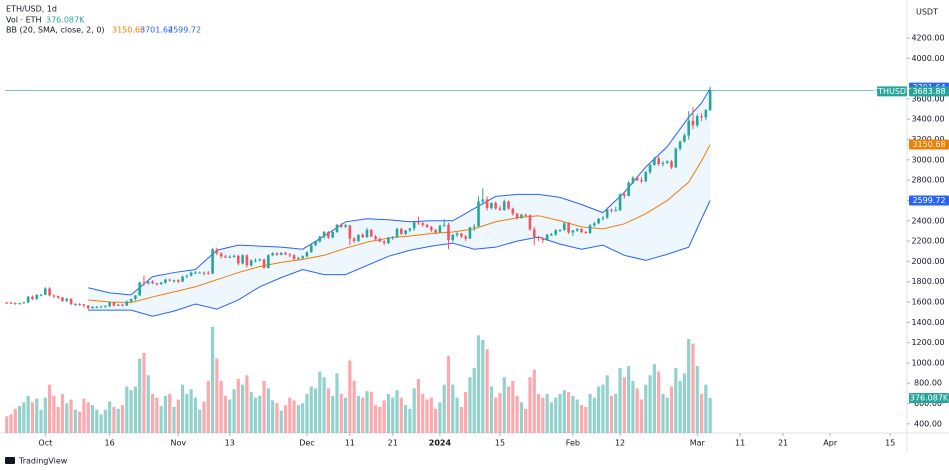 This screenshot has width=949, height=470. I want to click on y-tick-label: 3000.00, so click(927, 159).